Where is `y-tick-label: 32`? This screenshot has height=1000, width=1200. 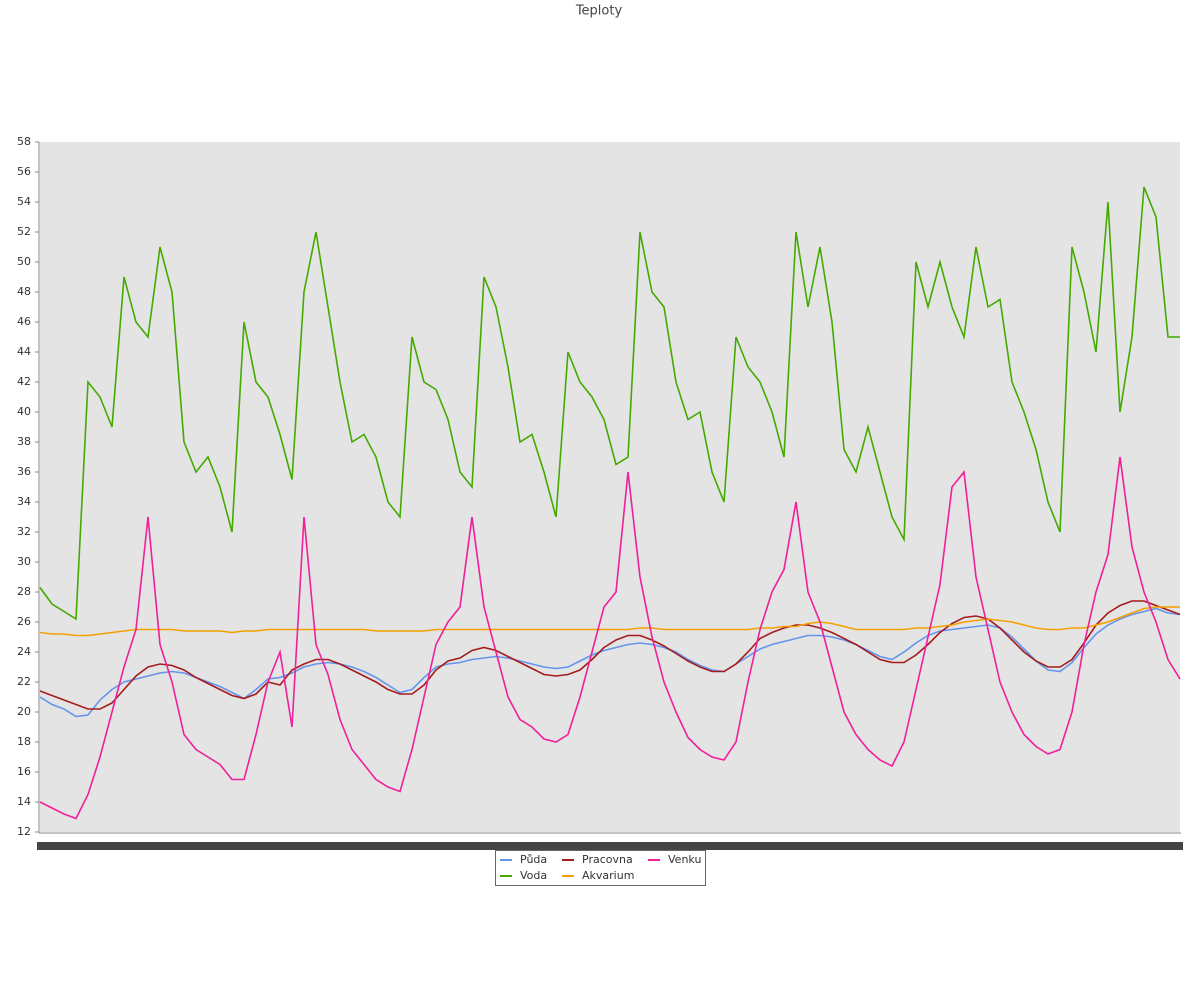
y-tick-label: 32 is located at coordinates (24, 531).